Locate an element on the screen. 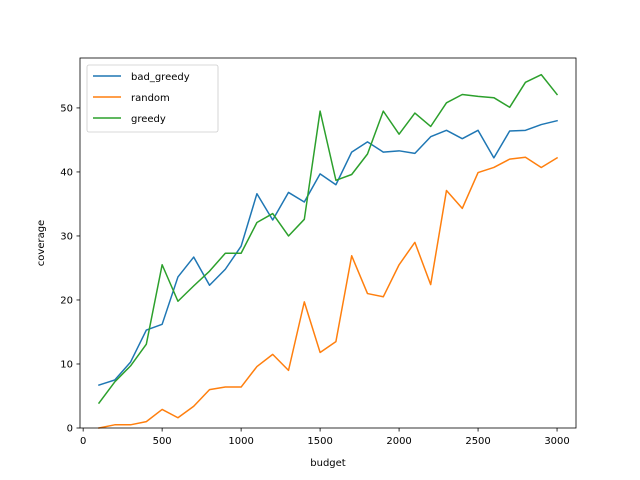 The image size is (640, 480). x-tick-label: 2000 is located at coordinates (398, 441).